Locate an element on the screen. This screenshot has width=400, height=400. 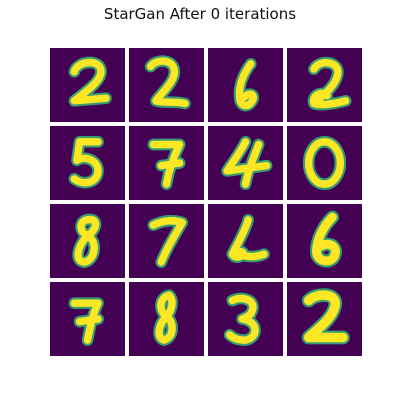
digit-5-image is located at coordinates (86, 162).